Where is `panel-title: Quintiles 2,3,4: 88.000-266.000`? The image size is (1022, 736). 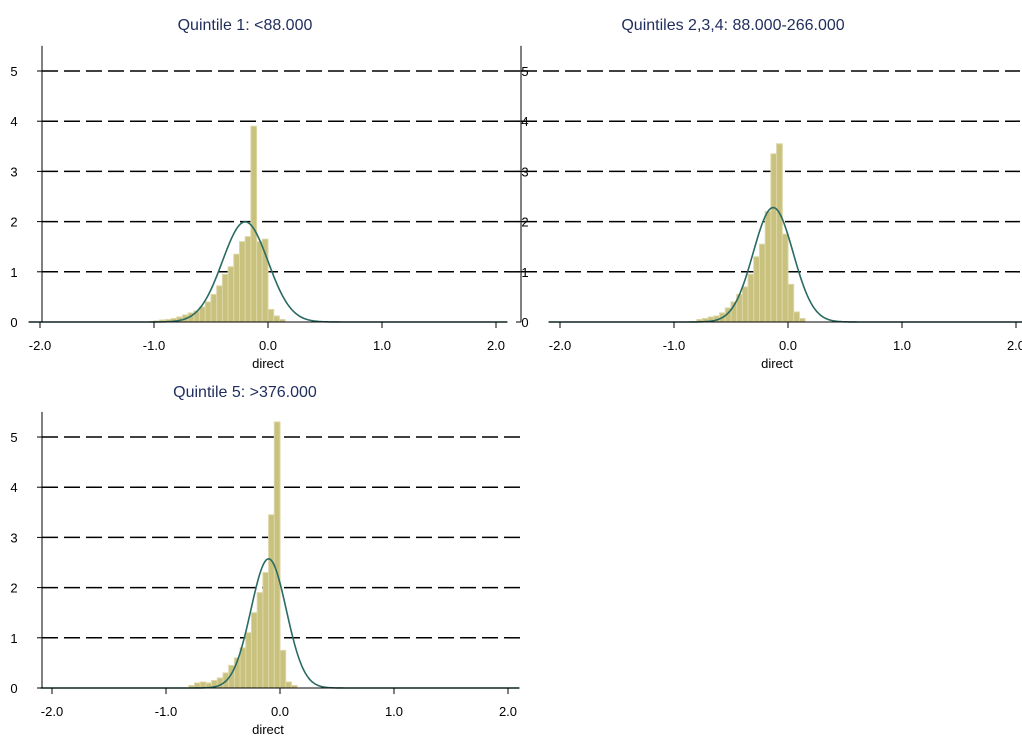
panel-title: Quintiles 2,3,4: 88.000-266.000 is located at coordinates (732, 25).